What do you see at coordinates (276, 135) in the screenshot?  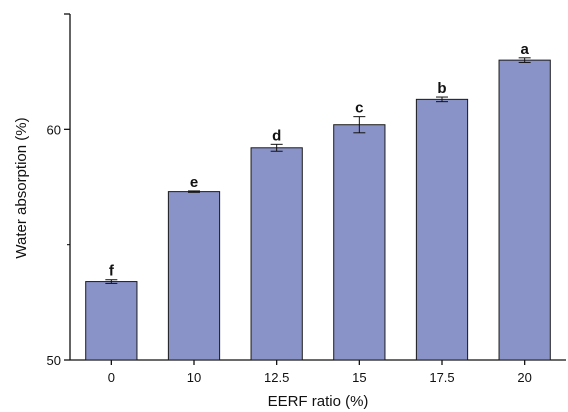 I see `significance-letter: d` at bounding box center [276, 135].